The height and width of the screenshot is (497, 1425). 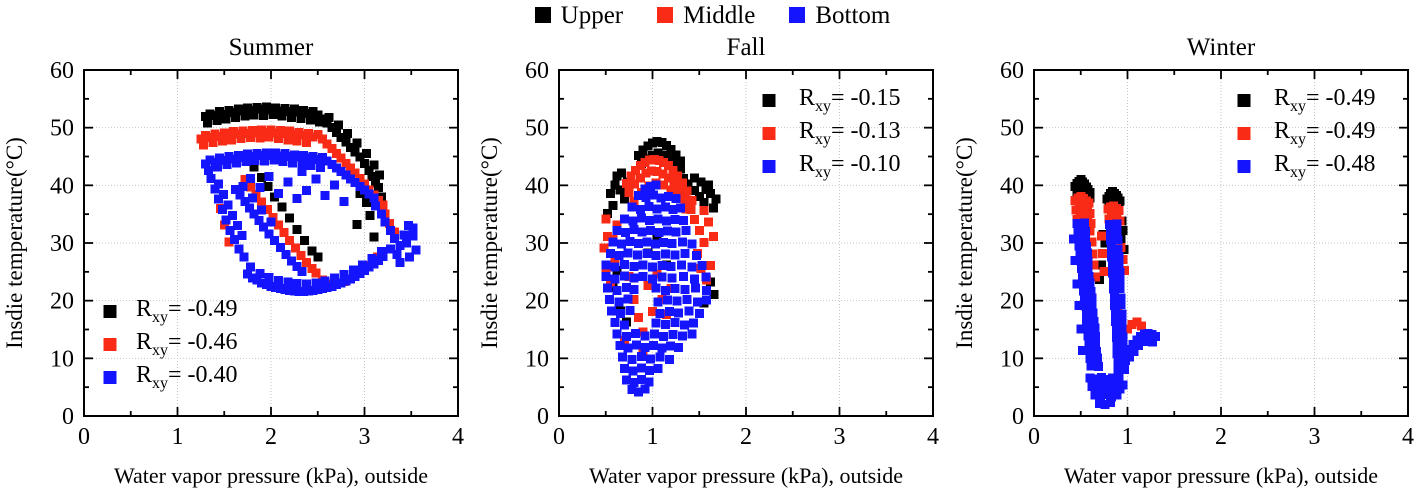 I want to click on rxy-legend-label: Rxy= -0.49, so click(x=187, y=311).